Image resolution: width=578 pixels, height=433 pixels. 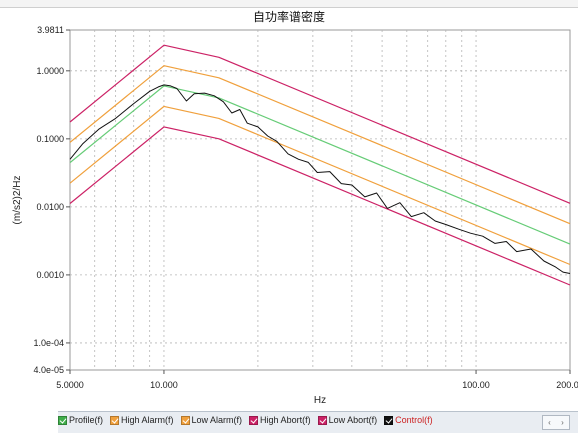 I want to click on high-alarm-checkbox-icon, so click(x=115, y=420).